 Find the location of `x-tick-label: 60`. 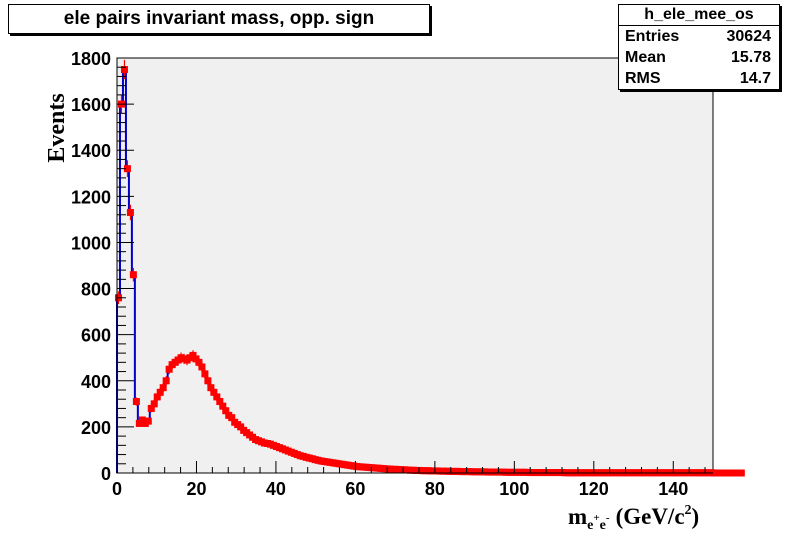

x-tick-label: 60 is located at coordinates (355, 489).